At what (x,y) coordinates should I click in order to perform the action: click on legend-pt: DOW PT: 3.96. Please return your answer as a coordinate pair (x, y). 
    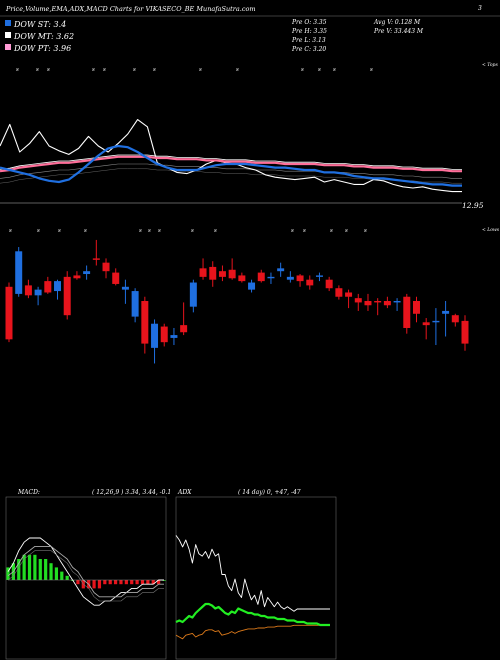
    Looking at the image, I should click on (42, 48).